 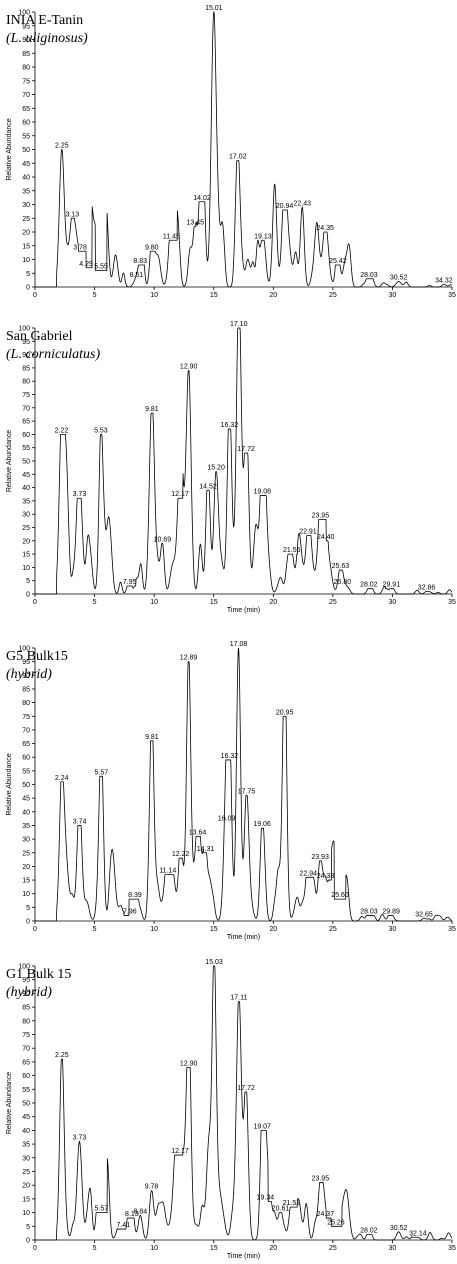 I want to click on peak-label: 17.72, so click(x=246, y=1088).